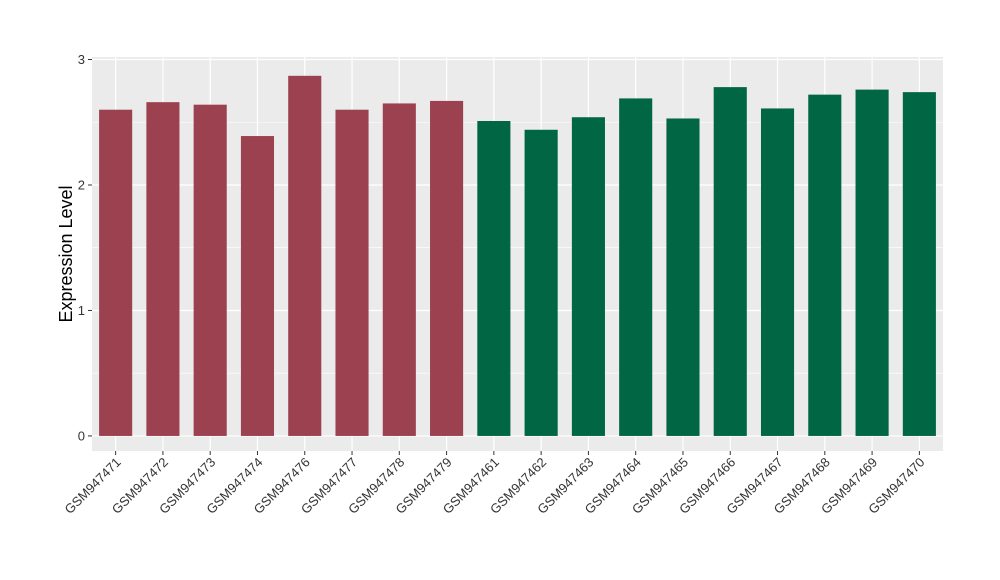 This screenshot has width=1000, height=580. Describe the element at coordinates (81, 184) in the screenshot. I see `y-tick-label: 2` at that location.